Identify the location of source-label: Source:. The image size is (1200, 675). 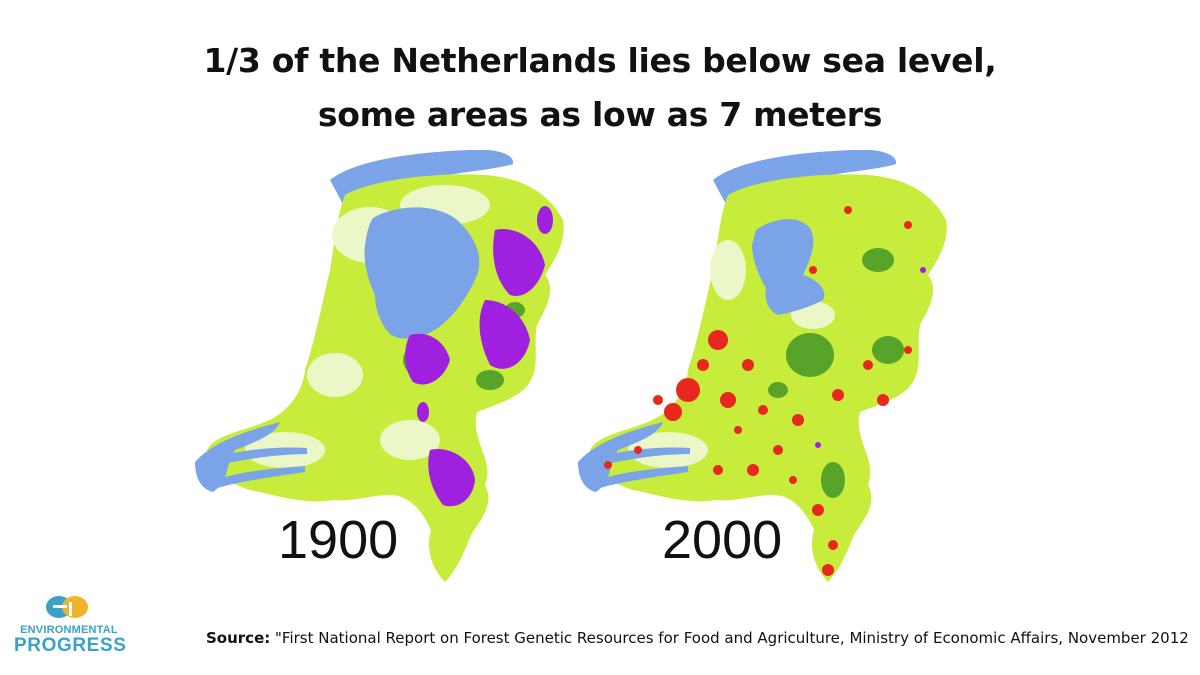
(238, 638).